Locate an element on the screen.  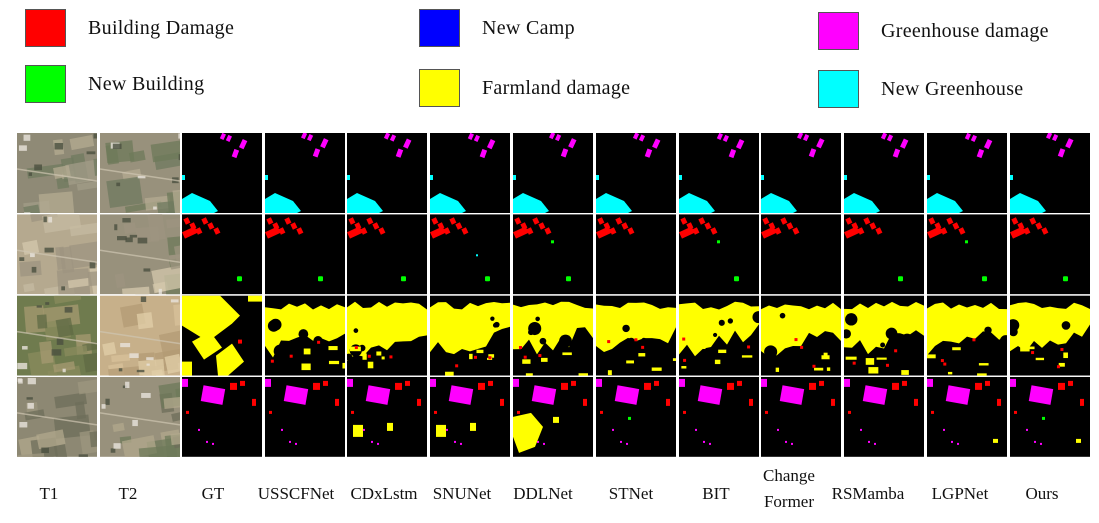
legend-label: Greenhouse damage is located at coordinates (965, 30).